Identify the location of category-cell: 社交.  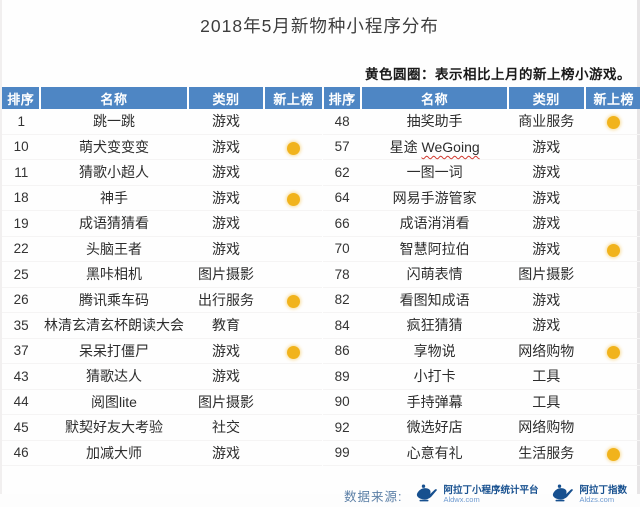
(226, 427).